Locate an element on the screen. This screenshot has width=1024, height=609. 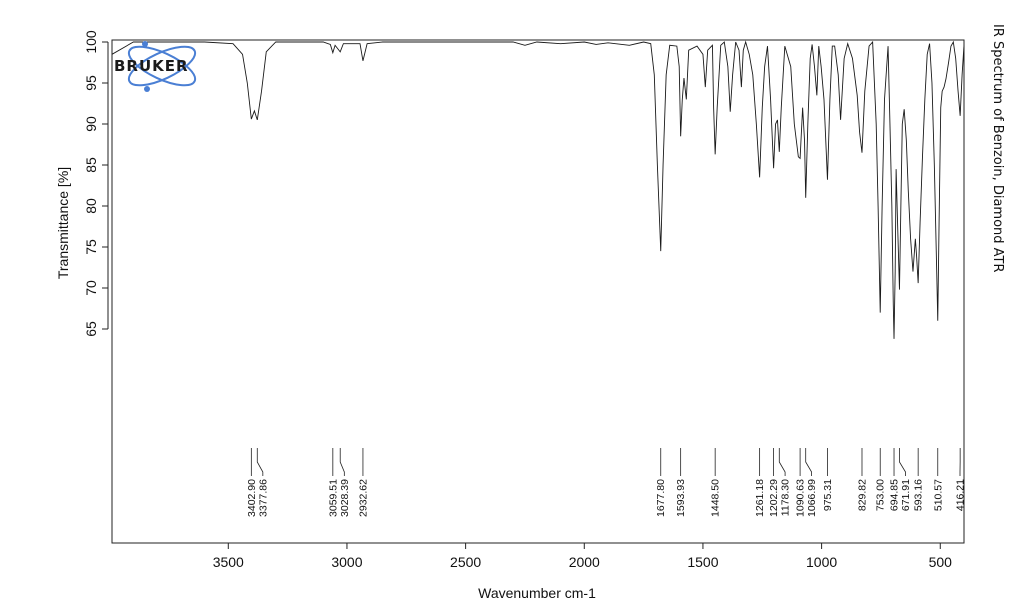
peak-label: 2932.62 is located at coordinates (363, 498).